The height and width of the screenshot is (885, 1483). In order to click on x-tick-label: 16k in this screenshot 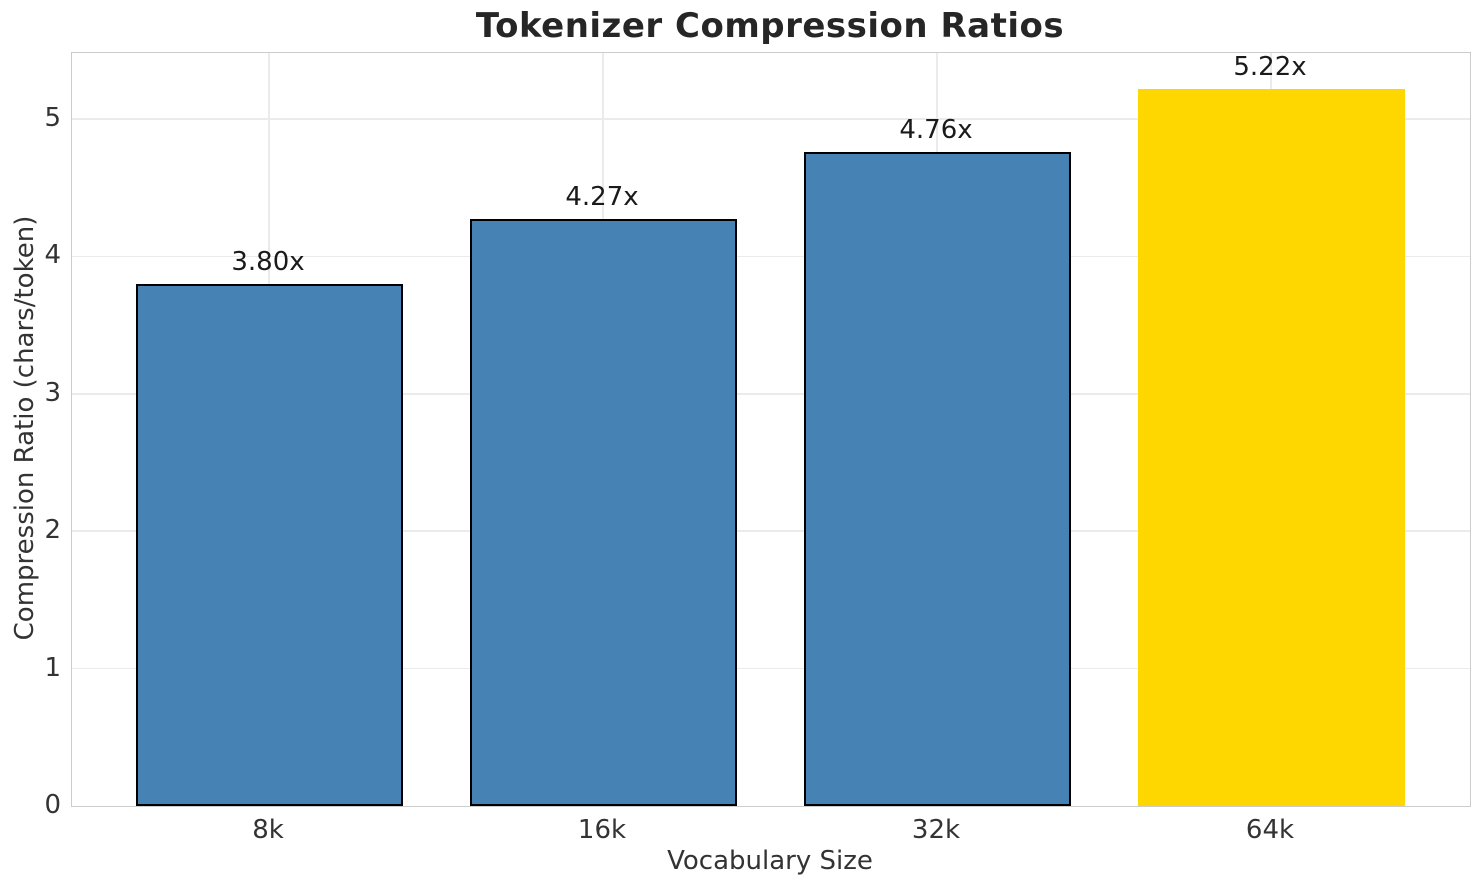, I will do `click(602, 830)`.